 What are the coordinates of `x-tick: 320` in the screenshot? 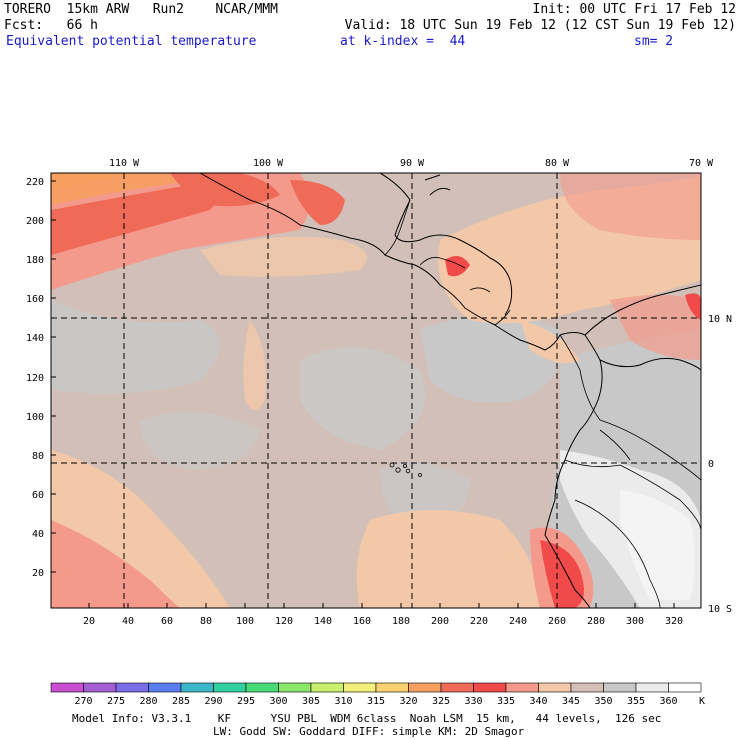 It's located at (674, 621).